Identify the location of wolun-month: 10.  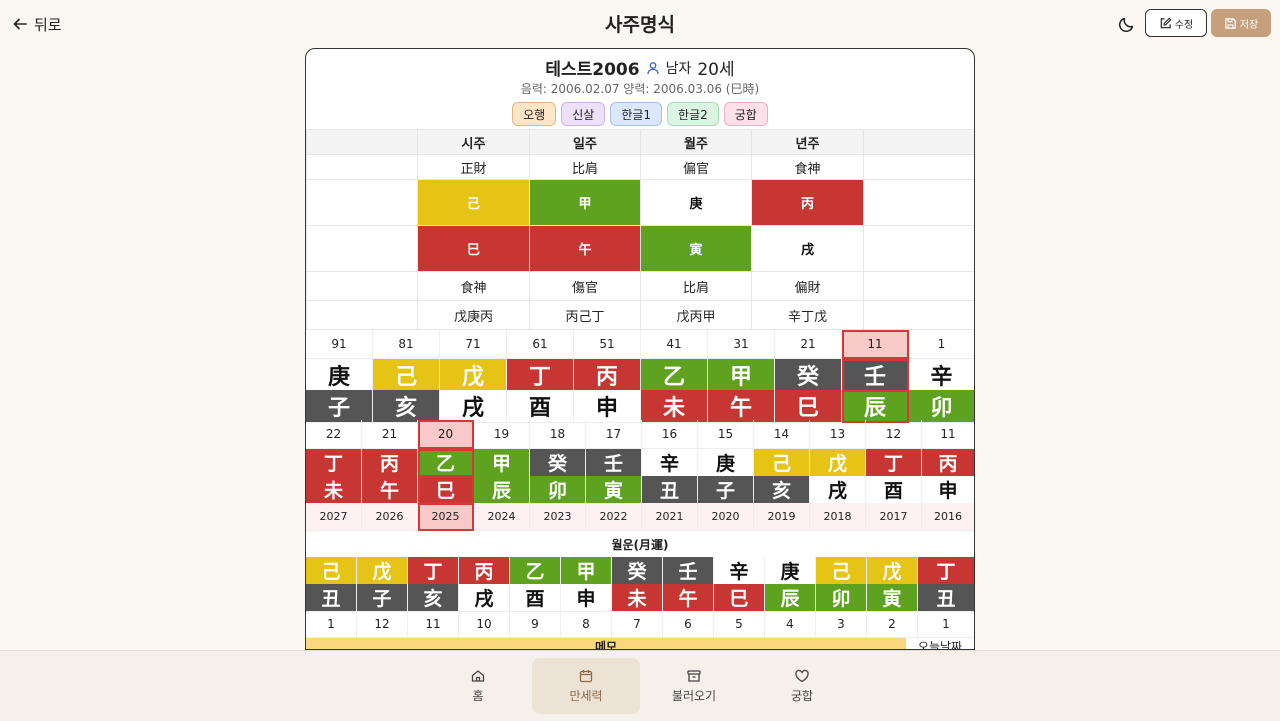
(484, 624).